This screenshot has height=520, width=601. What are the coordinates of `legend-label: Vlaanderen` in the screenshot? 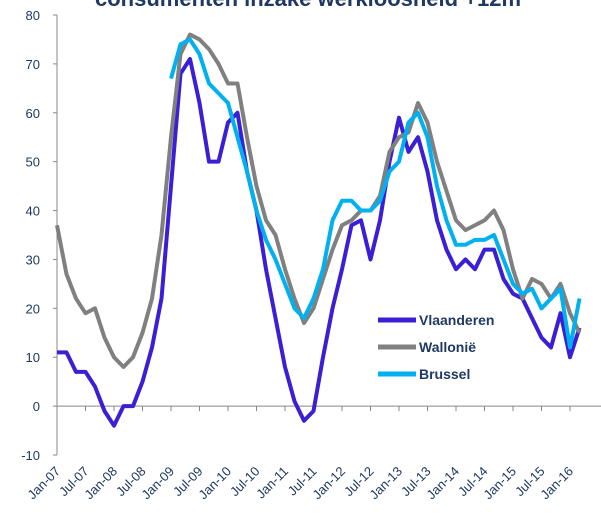 It's located at (456, 320).